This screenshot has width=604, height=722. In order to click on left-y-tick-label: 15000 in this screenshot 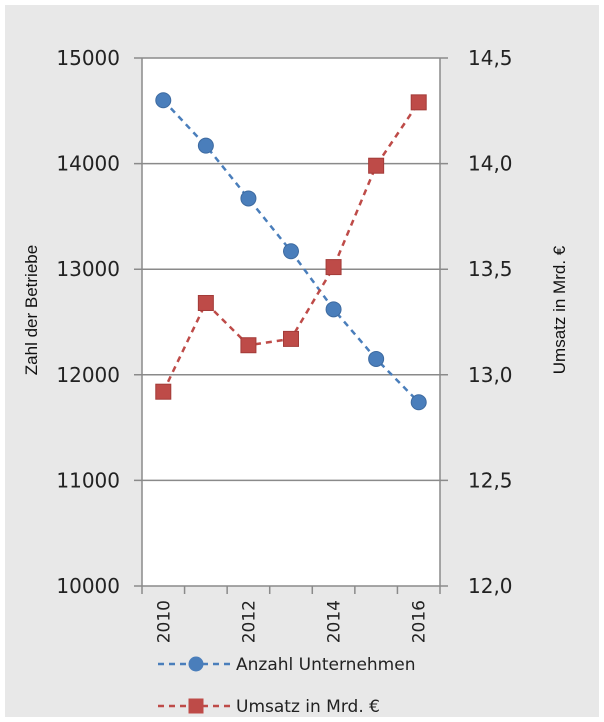, I will do `click(88, 58)`.